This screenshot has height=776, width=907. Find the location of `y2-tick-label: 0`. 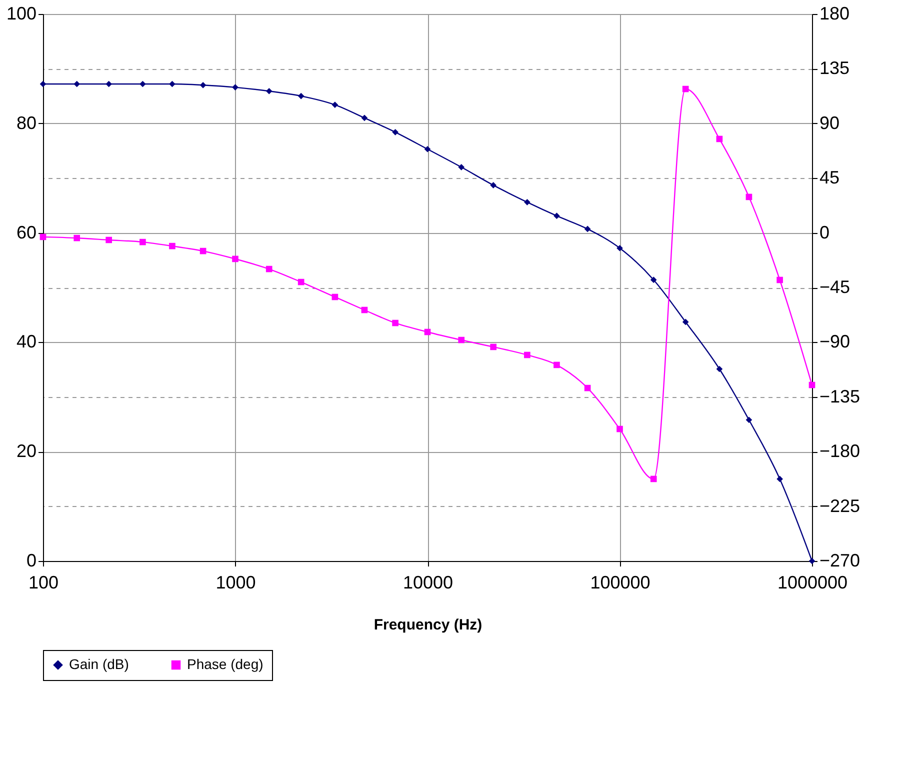

y2-tick-label: 0 is located at coordinates (825, 232).